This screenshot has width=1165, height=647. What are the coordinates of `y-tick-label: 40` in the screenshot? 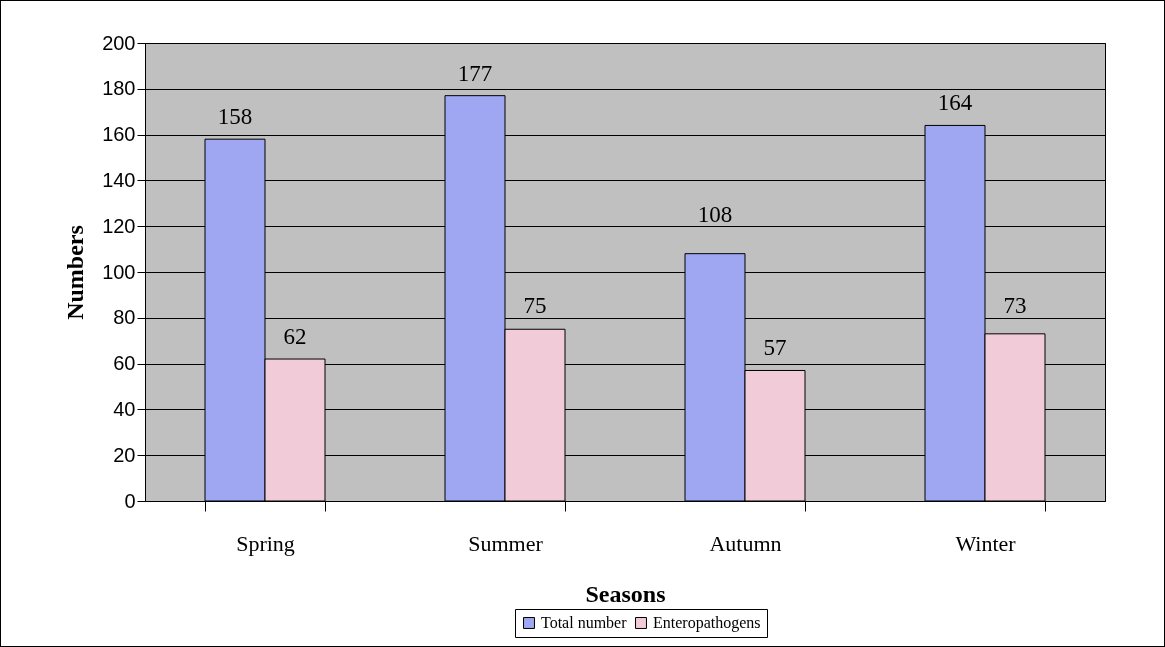 It's located at (124, 408).